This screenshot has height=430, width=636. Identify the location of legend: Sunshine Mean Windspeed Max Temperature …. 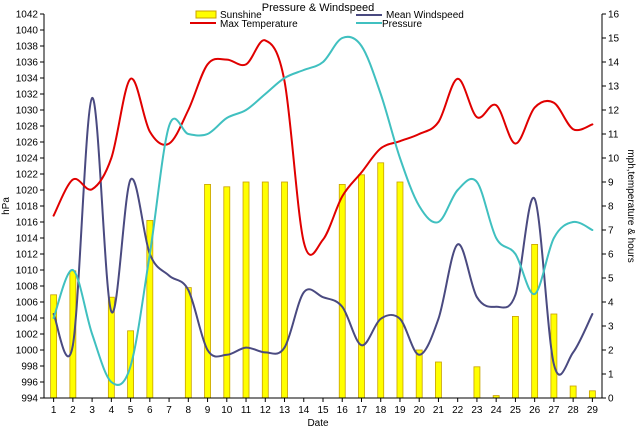
(327, 20).